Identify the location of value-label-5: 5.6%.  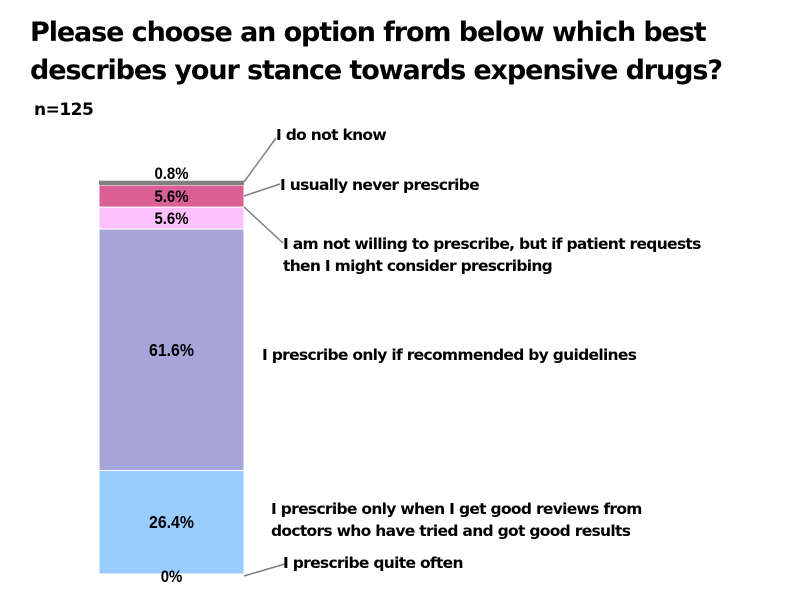
(171, 197).